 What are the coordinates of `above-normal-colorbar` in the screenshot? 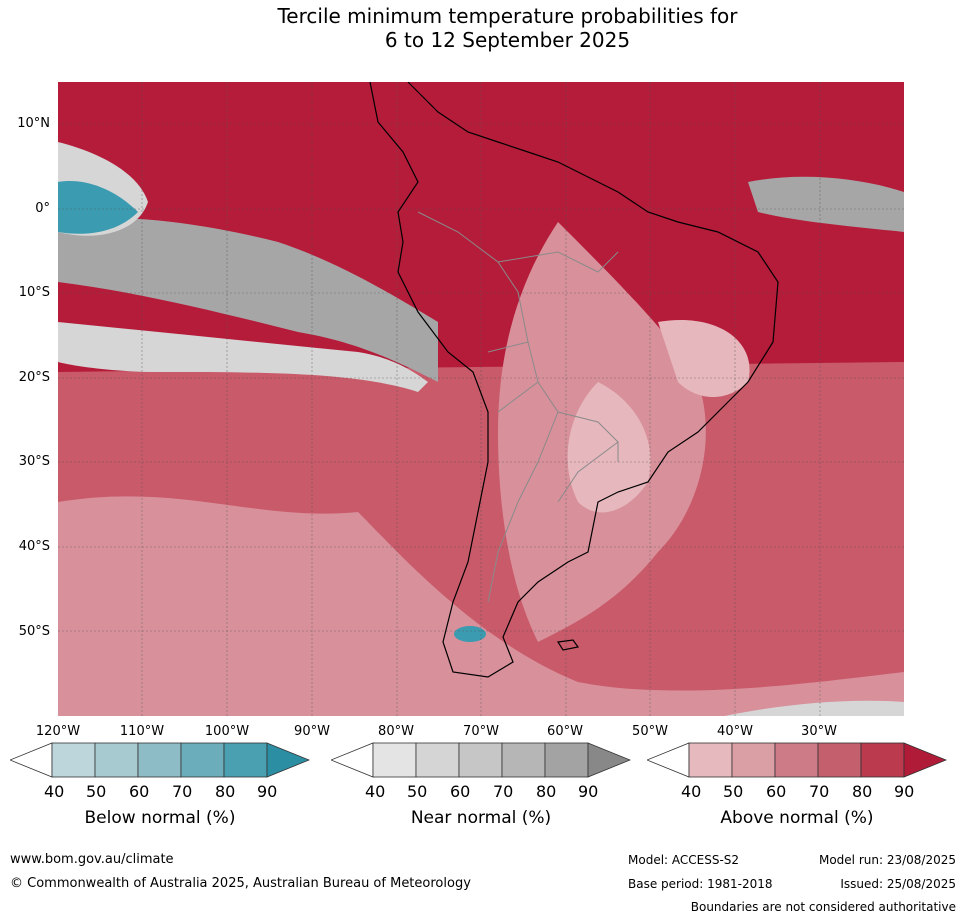 It's located at (797, 760).